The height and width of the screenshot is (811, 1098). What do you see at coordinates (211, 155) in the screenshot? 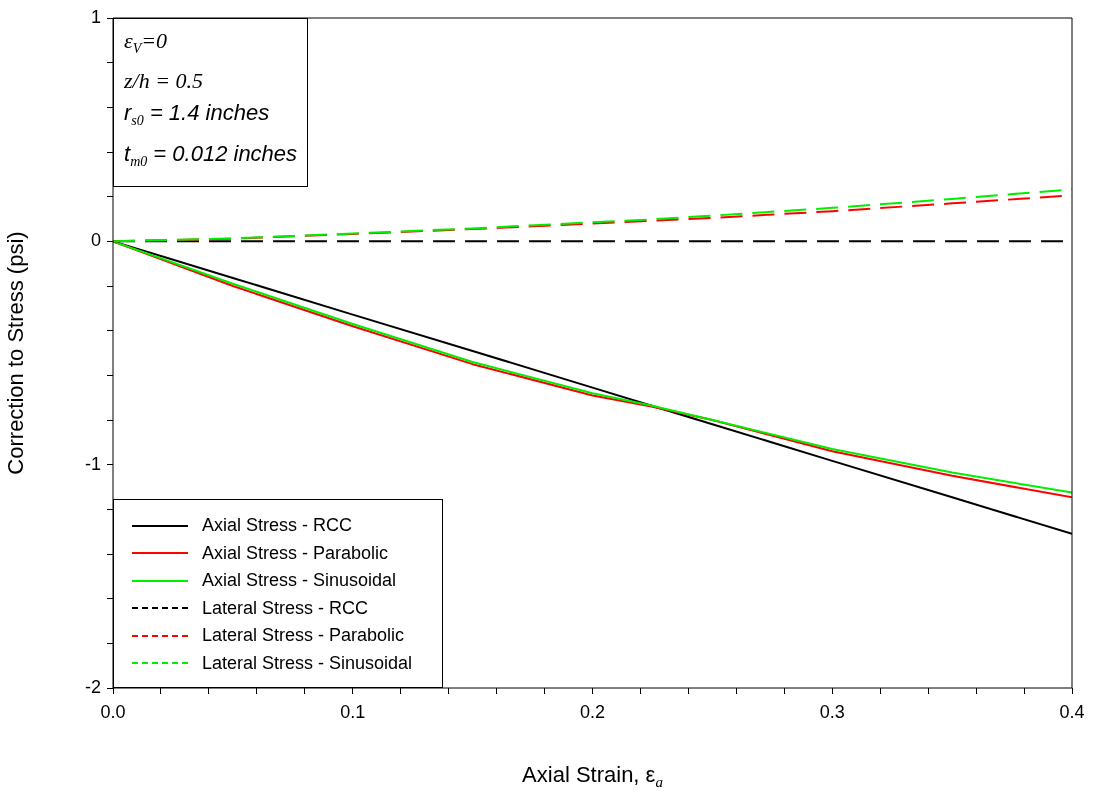
I see `annotation: t$_{m0}$ = 0.012 inches` at bounding box center [211, 155].